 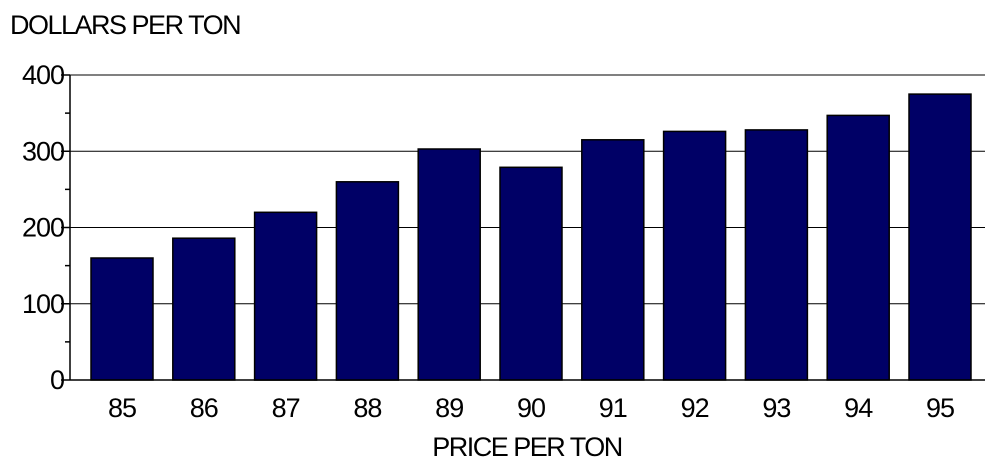 What do you see at coordinates (286, 408) in the screenshot?
I see `x-tick-label: 87` at bounding box center [286, 408].